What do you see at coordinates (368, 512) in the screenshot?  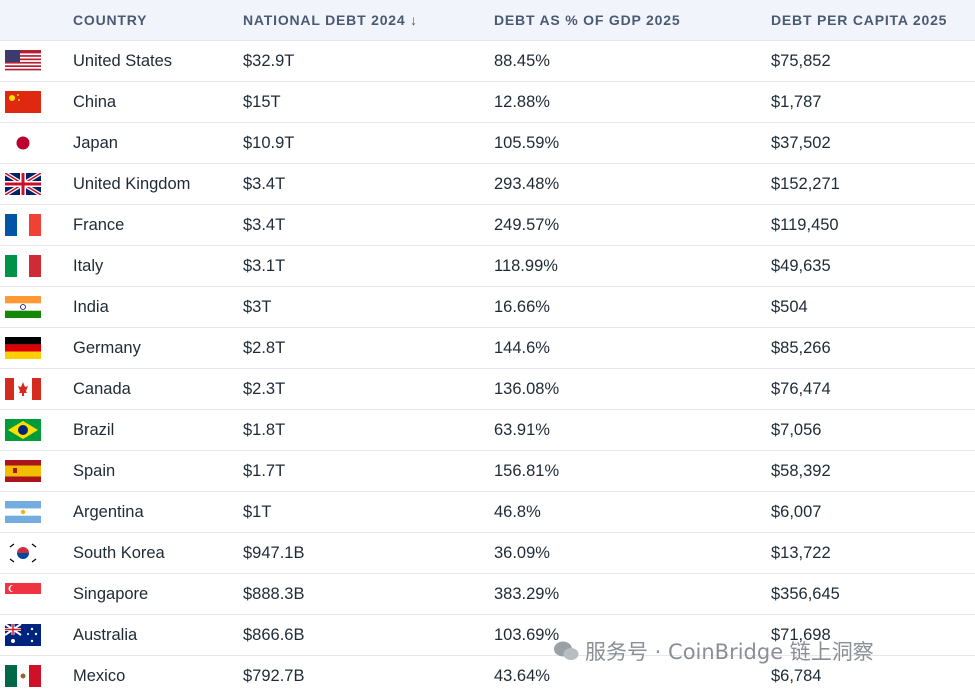 I see `national-debt-cell: $1T` at bounding box center [368, 512].